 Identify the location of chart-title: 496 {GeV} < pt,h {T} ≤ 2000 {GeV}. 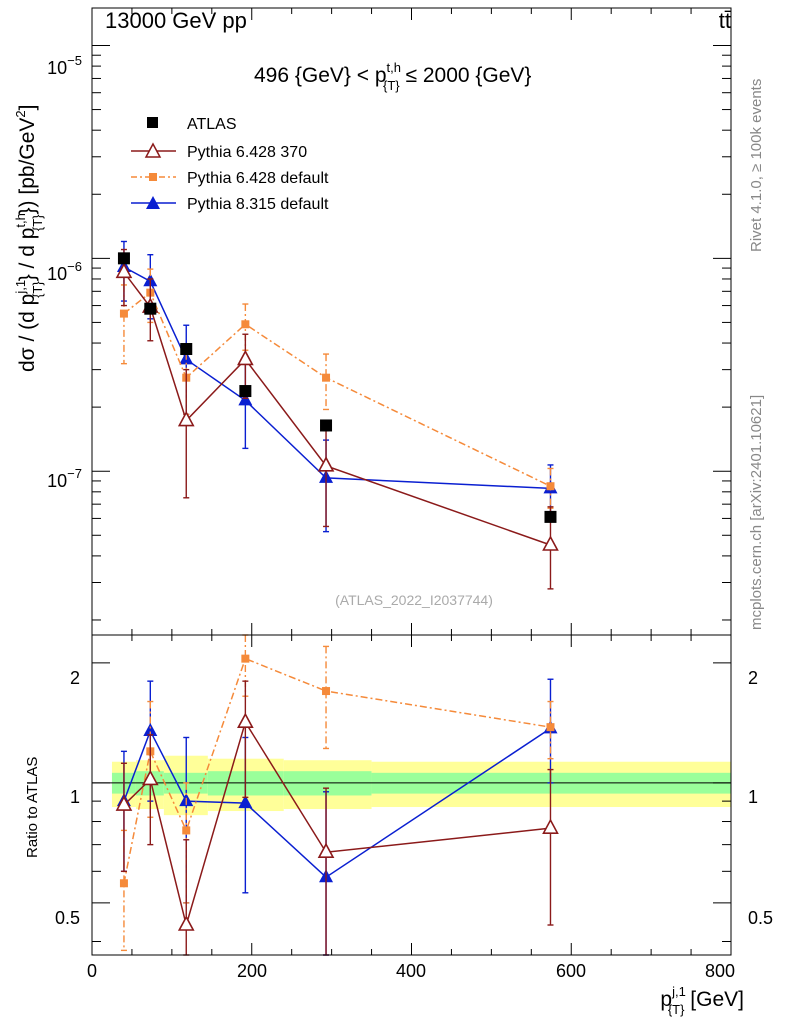
(392, 76).